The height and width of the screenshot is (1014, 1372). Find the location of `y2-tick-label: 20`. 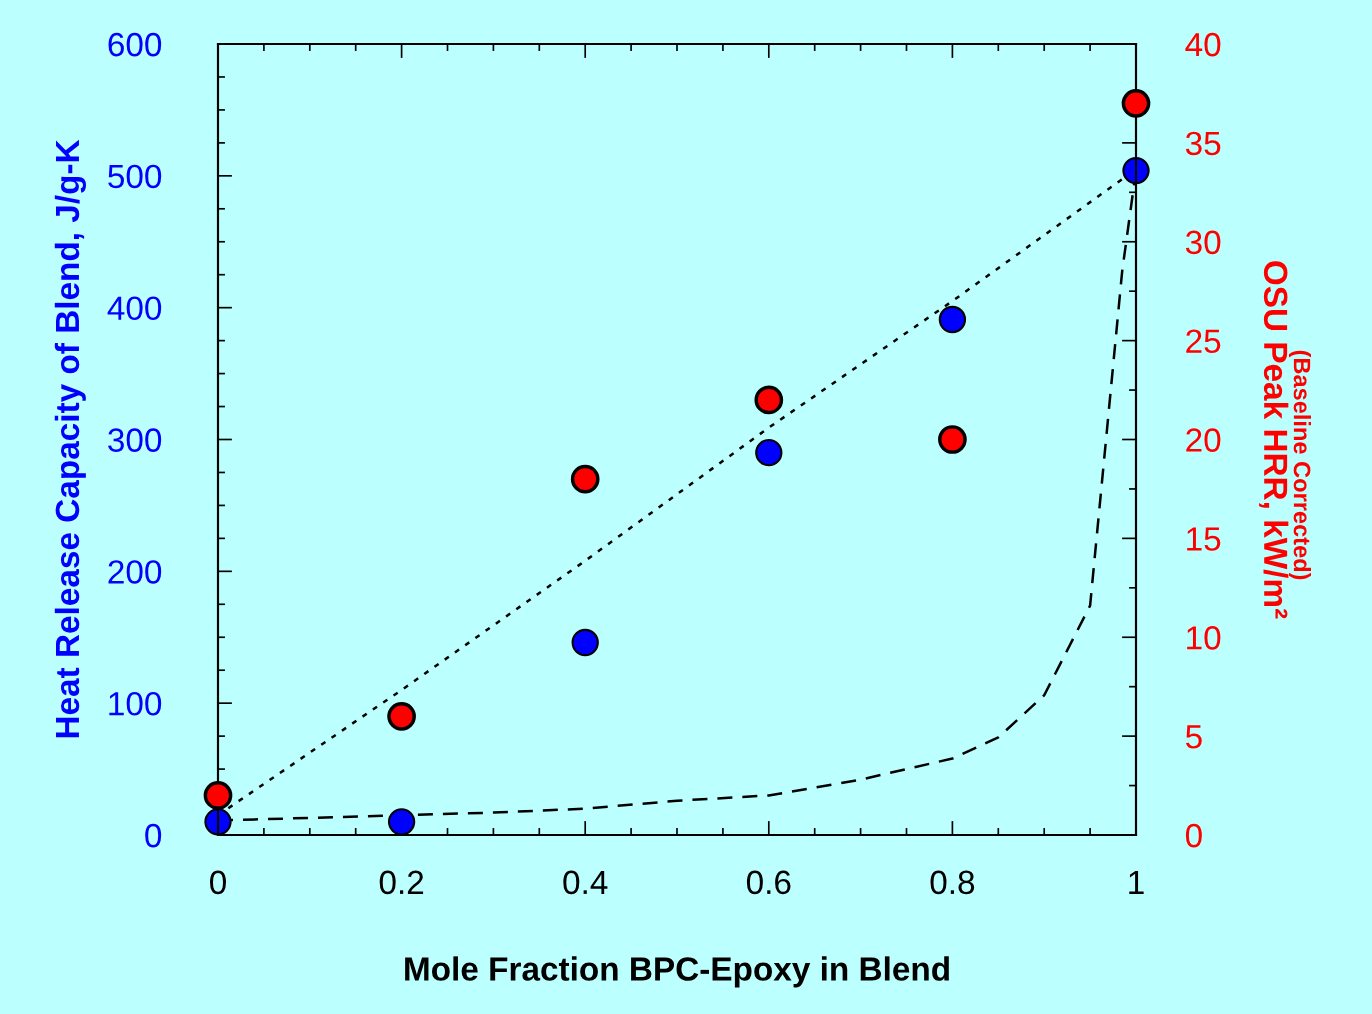

y2-tick-label: 20 is located at coordinates (1203, 440).